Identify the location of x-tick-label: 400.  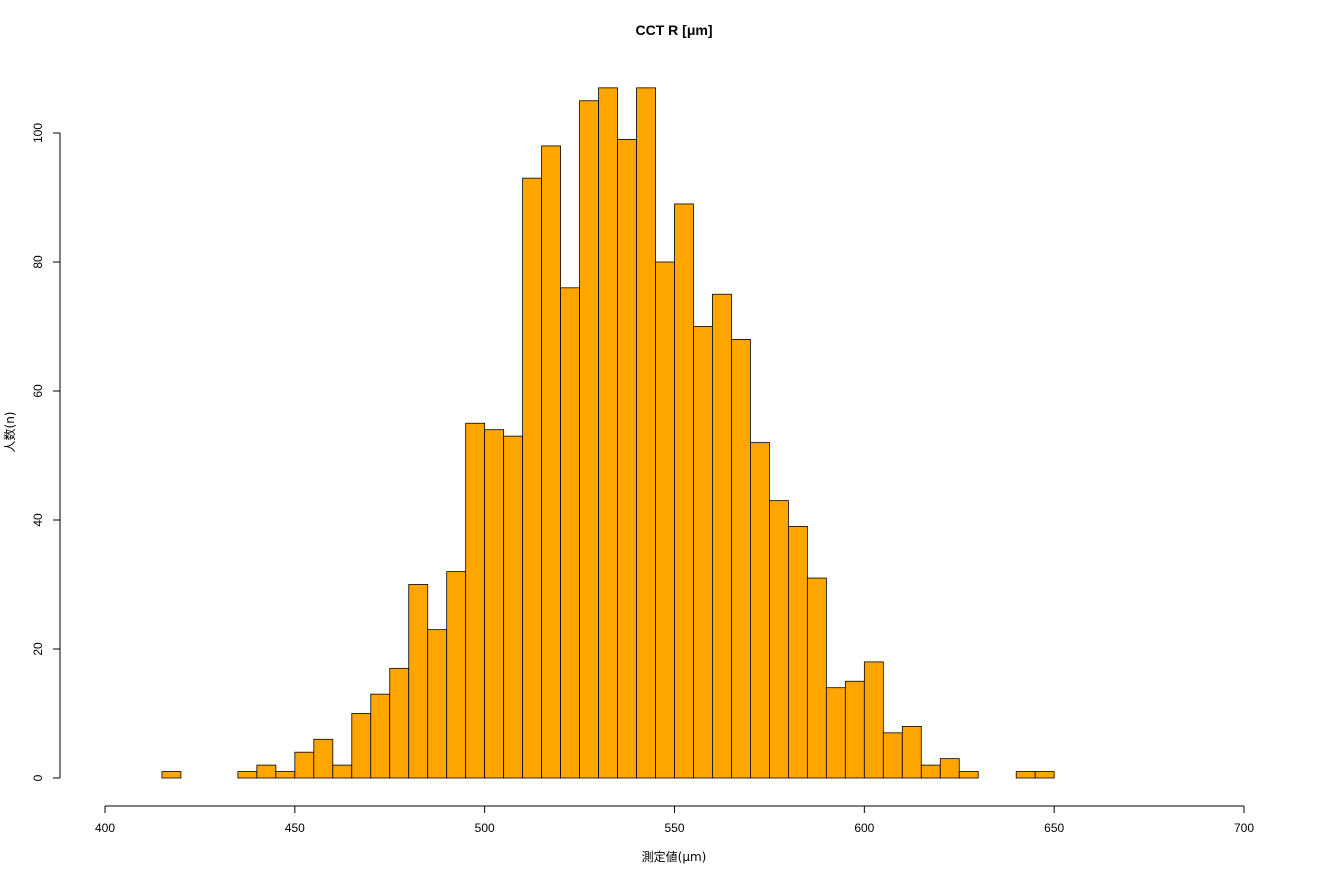
(105, 828).